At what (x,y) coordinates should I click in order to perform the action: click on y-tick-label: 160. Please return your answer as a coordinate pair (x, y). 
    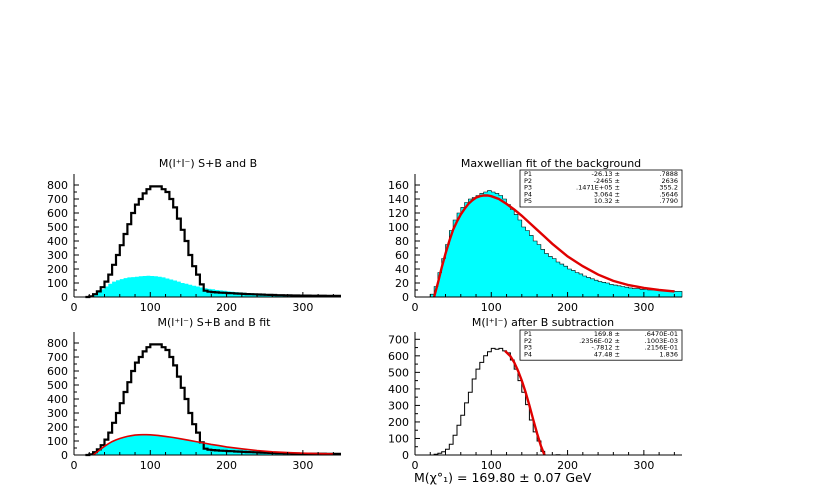
    Looking at the image, I should click on (398, 185).